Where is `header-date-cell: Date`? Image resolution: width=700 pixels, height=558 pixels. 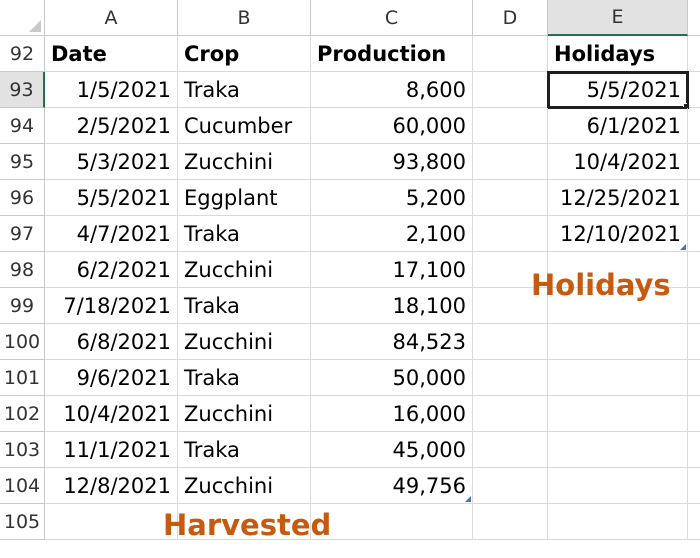
header-date-cell: Date is located at coordinates (111, 54).